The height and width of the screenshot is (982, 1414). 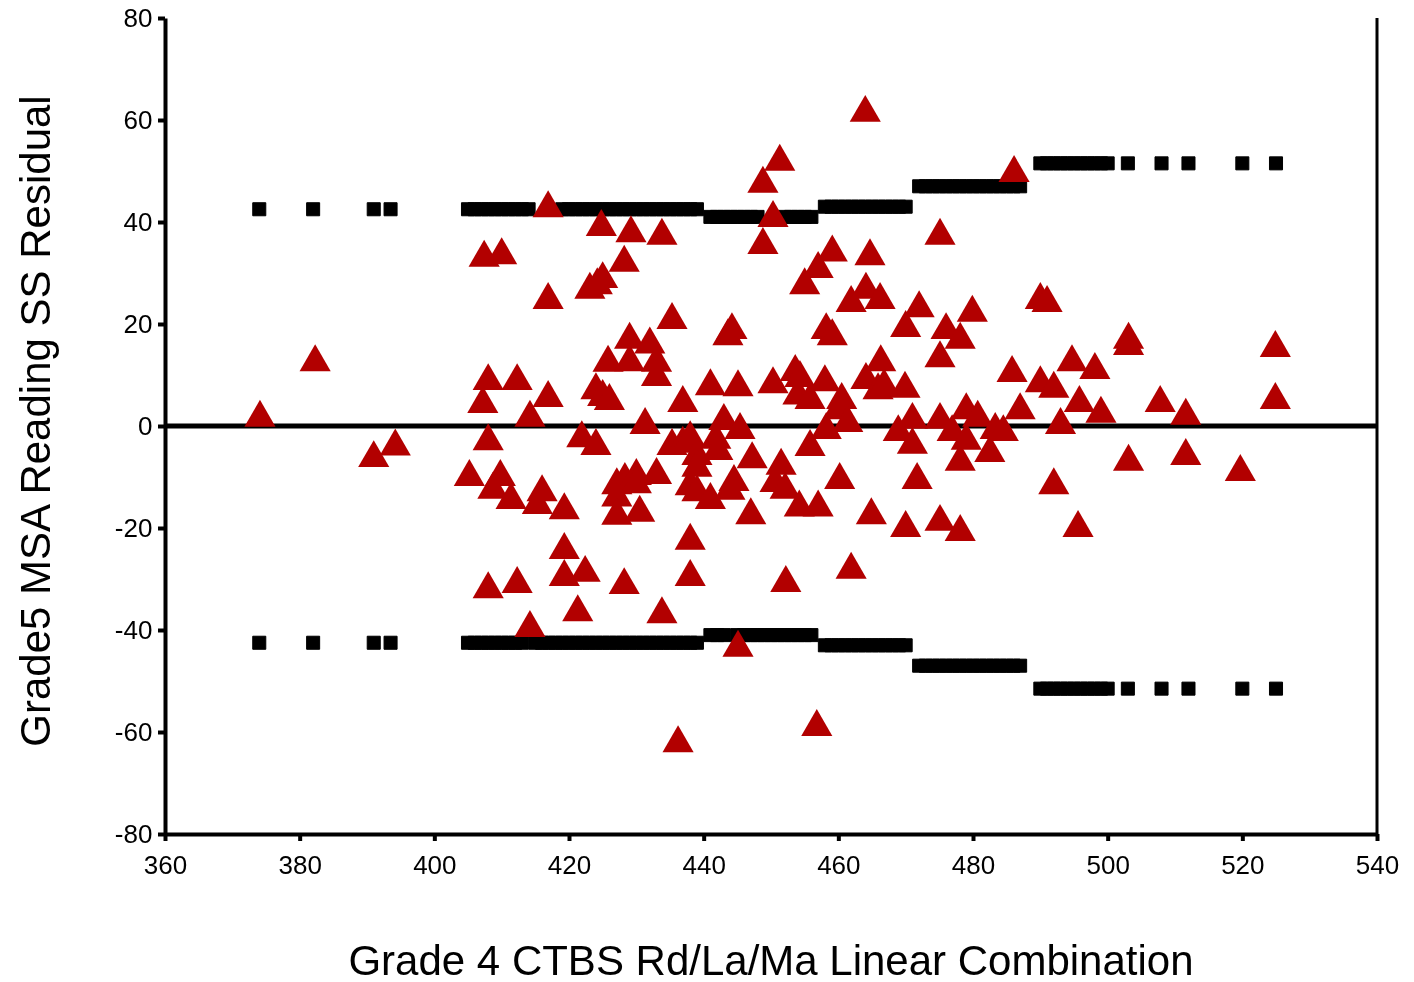 What do you see at coordinates (138, 221) in the screenshot?
I see `y-tick-label: 40` at bounding box center [138, 221].